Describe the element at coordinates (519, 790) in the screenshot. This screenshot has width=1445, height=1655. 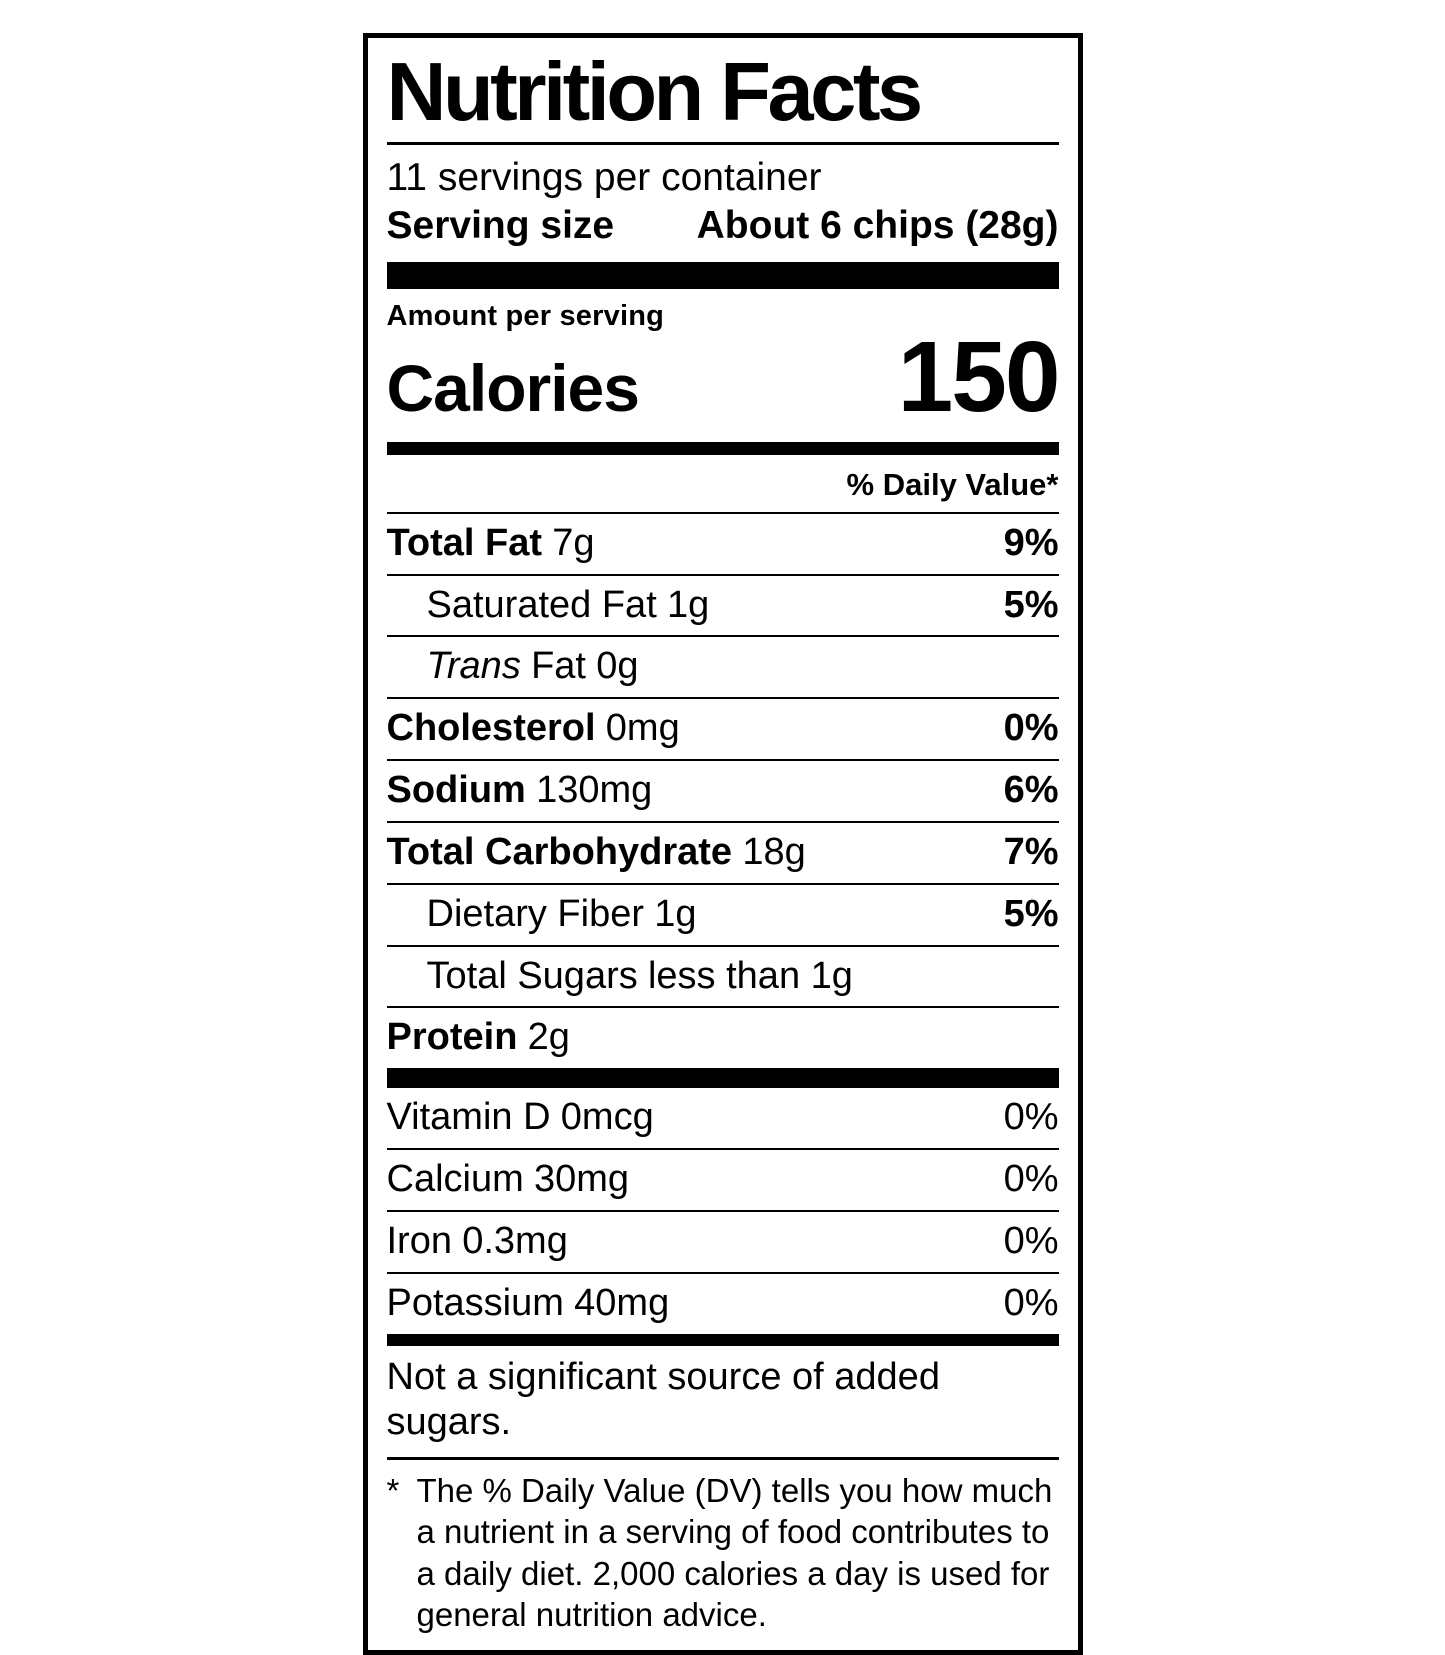
I see `nutrient-text: Sodium 130mg` at that location.